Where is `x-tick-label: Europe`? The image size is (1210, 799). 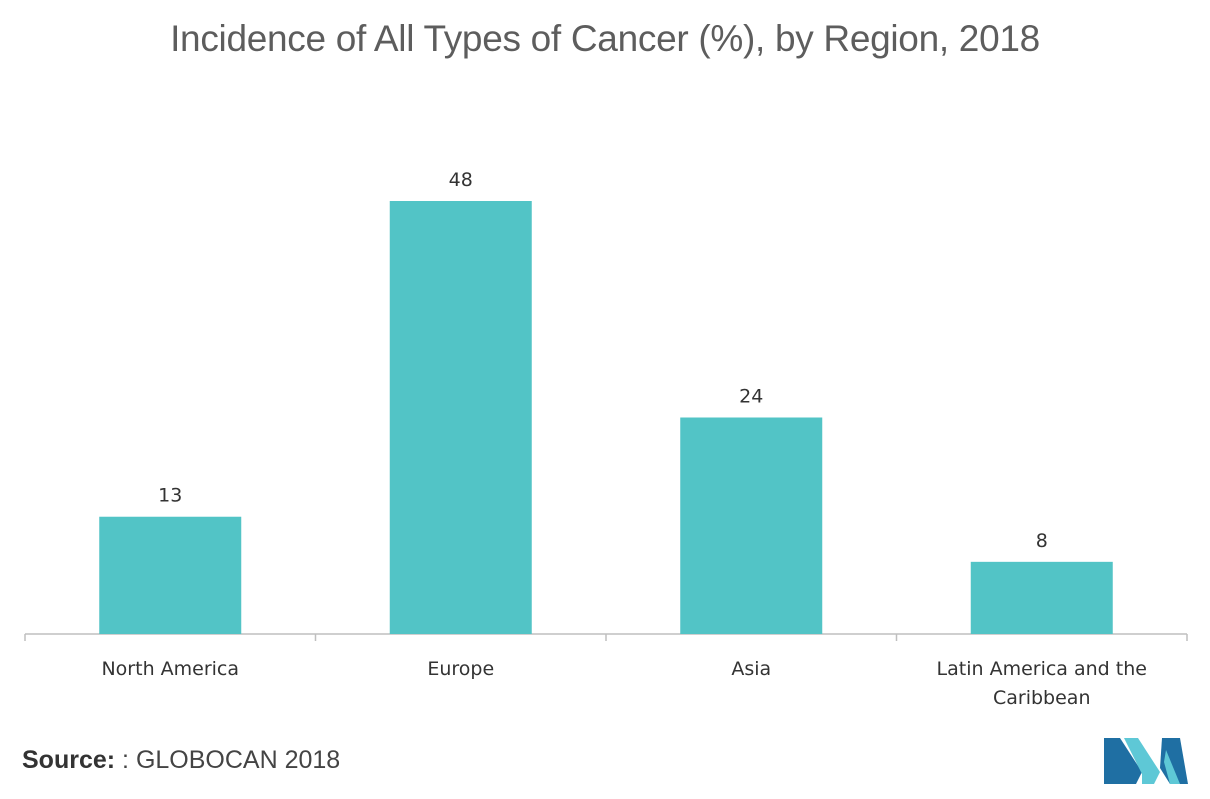
x-tick-label: Europe is located at coordinates (460, 669).